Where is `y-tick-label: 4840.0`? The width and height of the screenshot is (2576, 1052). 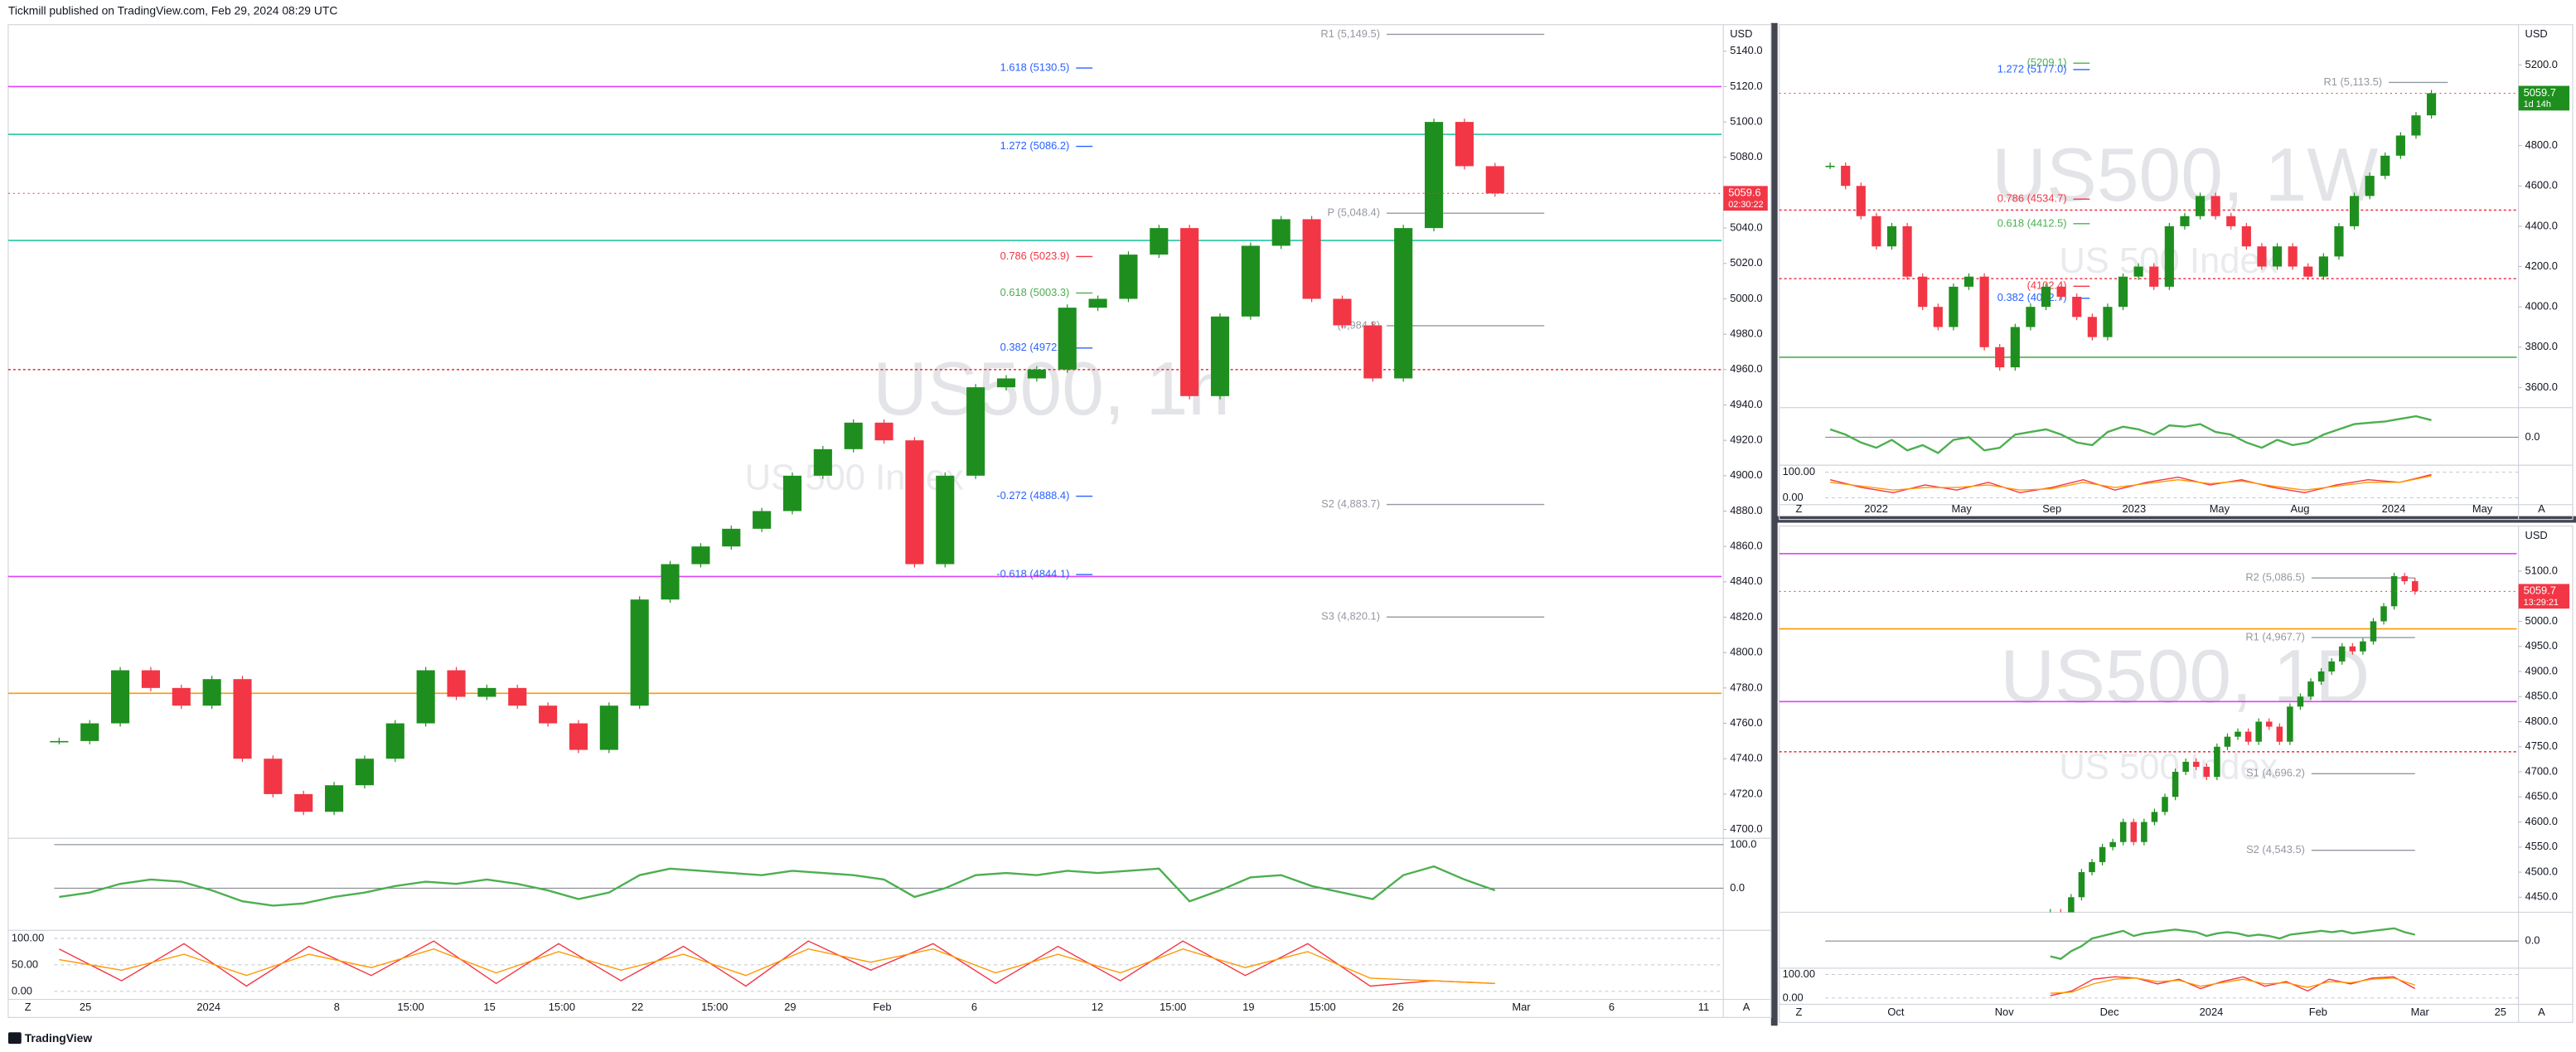
y-tick-label: 4840.0 is located at coordinates (1746, 580).